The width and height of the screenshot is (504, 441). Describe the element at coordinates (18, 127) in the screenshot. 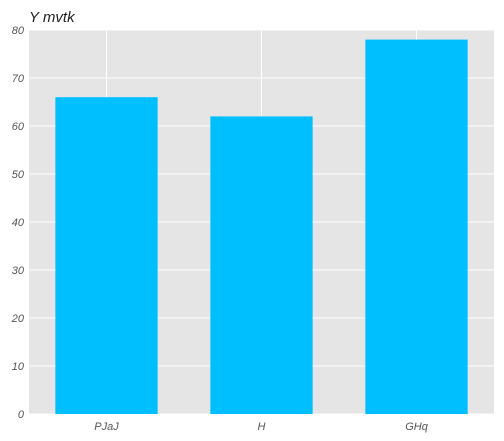

I see `y-tick-label: 60` at that location.